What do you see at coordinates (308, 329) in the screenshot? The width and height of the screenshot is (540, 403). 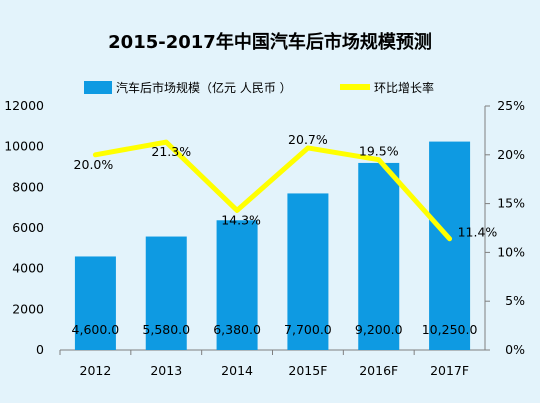 I see `bar-value-label: 7,700.0` at bounding box center [308, 329].